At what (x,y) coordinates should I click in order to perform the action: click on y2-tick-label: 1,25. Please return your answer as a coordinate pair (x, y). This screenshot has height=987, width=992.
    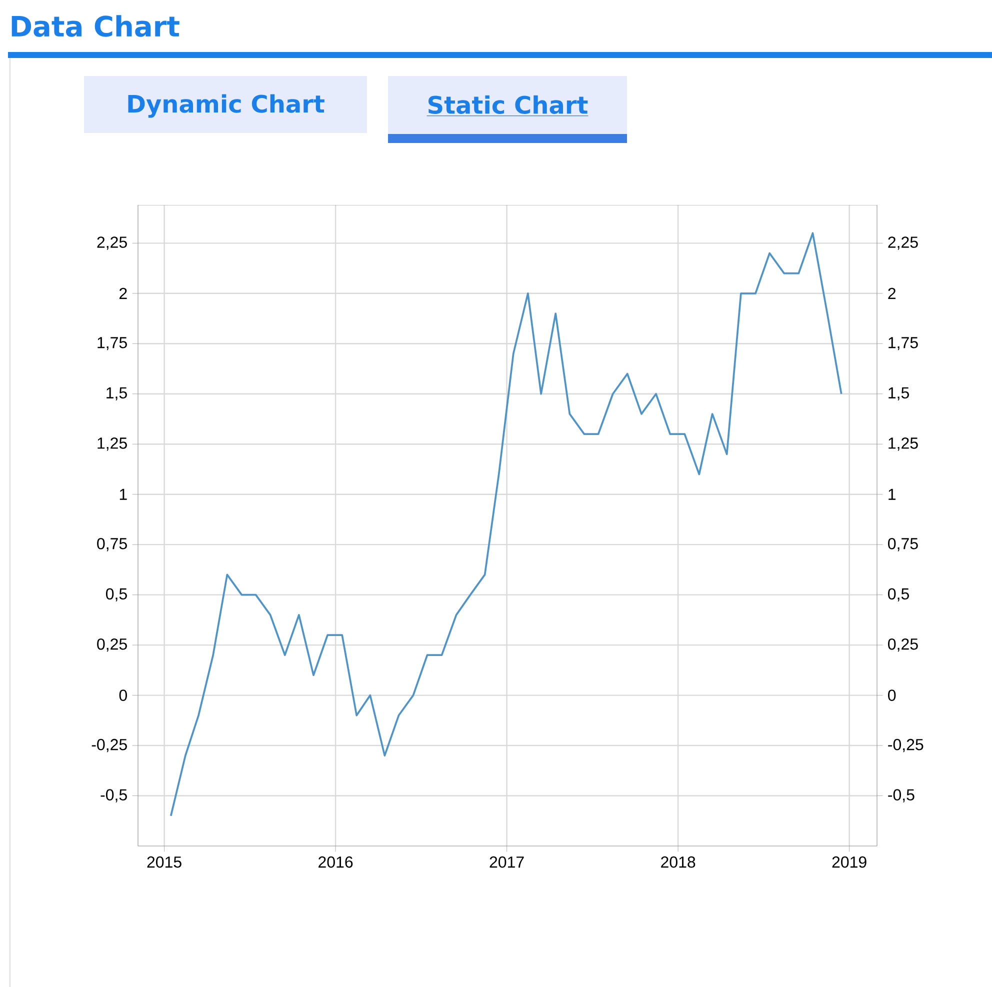
    Looking at the image, I should click on (903, 444).